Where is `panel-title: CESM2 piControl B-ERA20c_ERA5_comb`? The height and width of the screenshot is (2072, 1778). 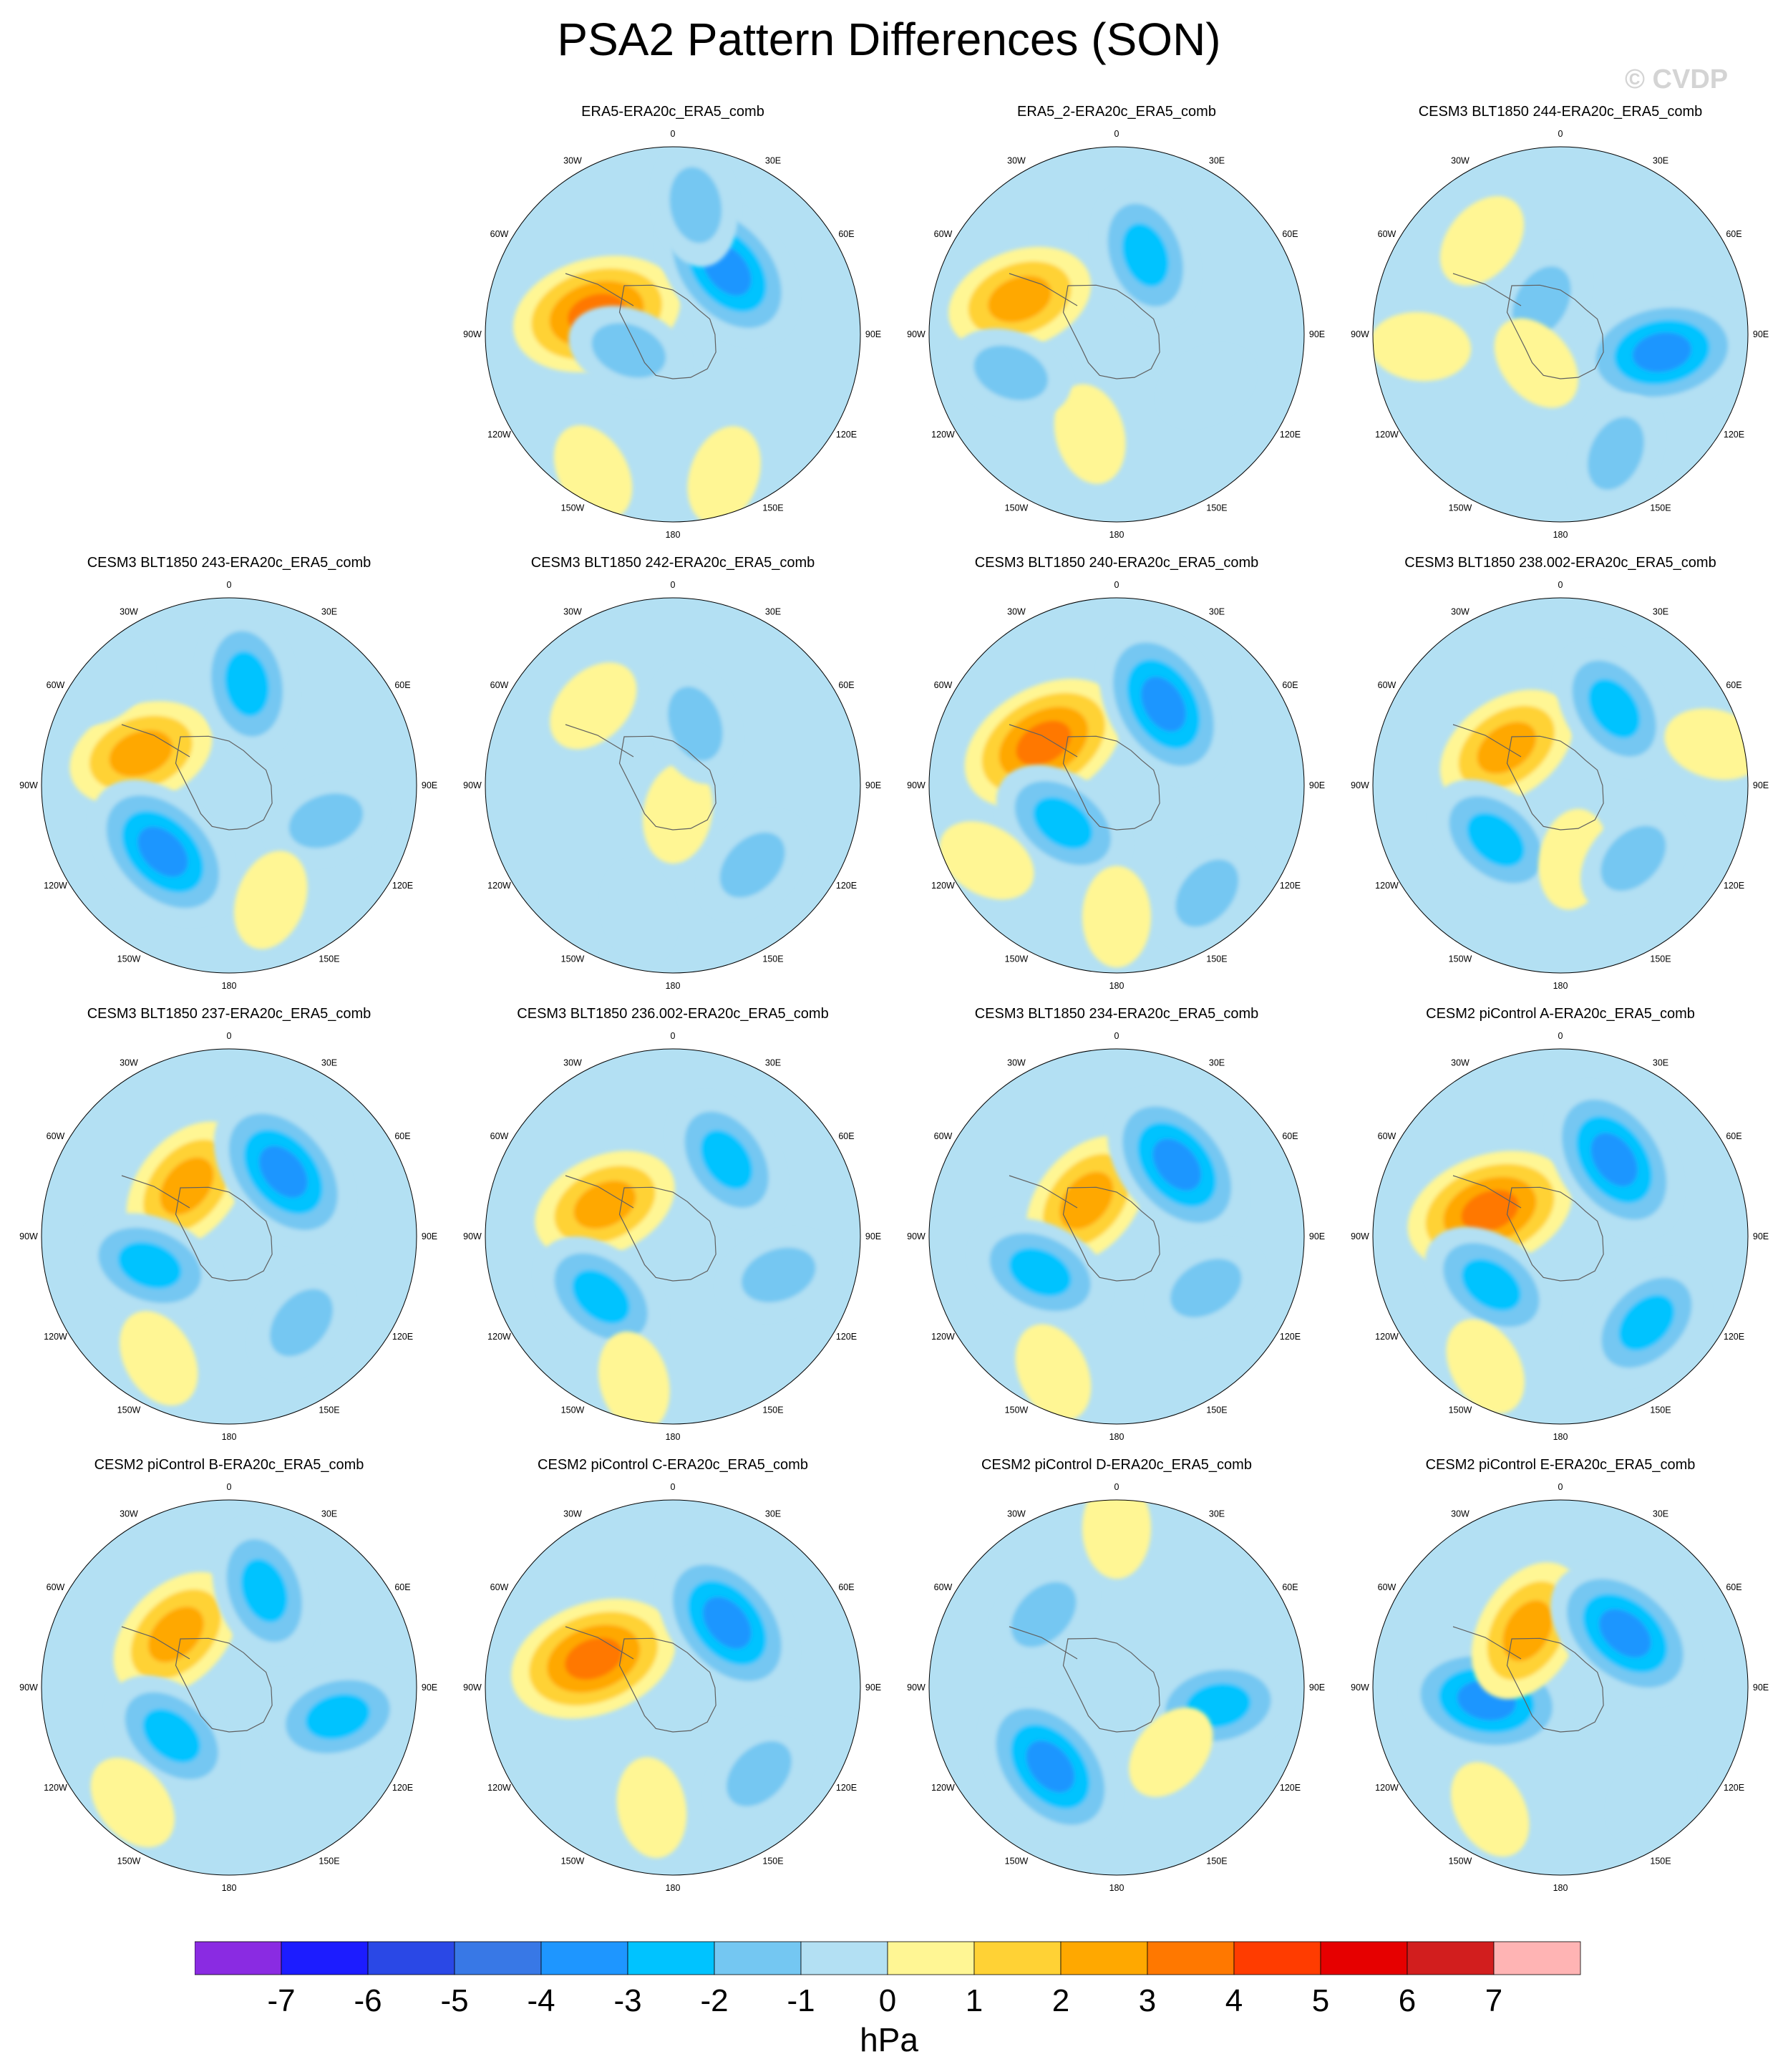 panel-title: CESM2 piControl B-ERA20c_ERA5_comb is located at coordinates (229, 1465).